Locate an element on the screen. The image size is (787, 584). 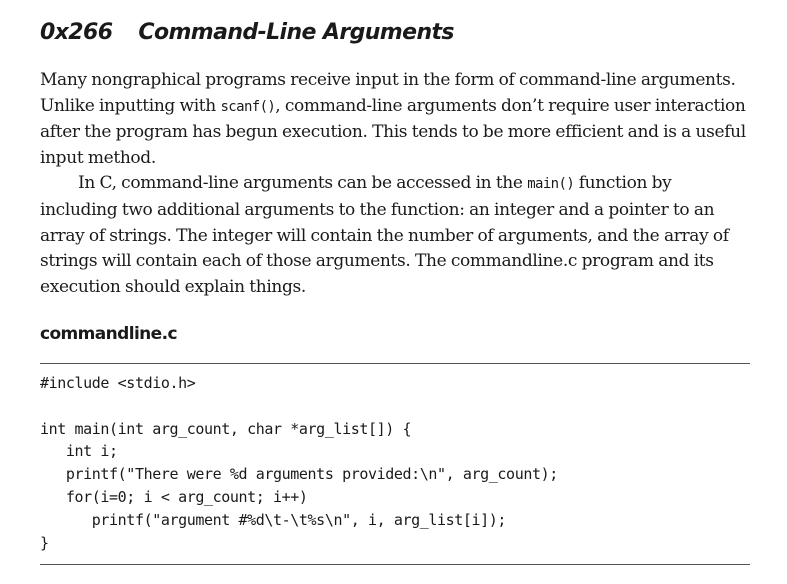
listing-title: commandline.c is located at coordinates (109, 334).